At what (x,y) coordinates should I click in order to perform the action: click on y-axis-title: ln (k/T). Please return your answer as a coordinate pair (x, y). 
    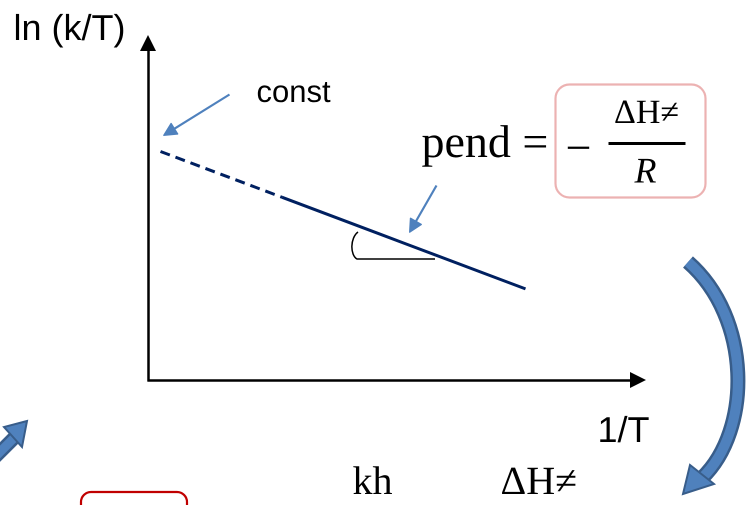
    Looking at the image, I should click on (70, 27).